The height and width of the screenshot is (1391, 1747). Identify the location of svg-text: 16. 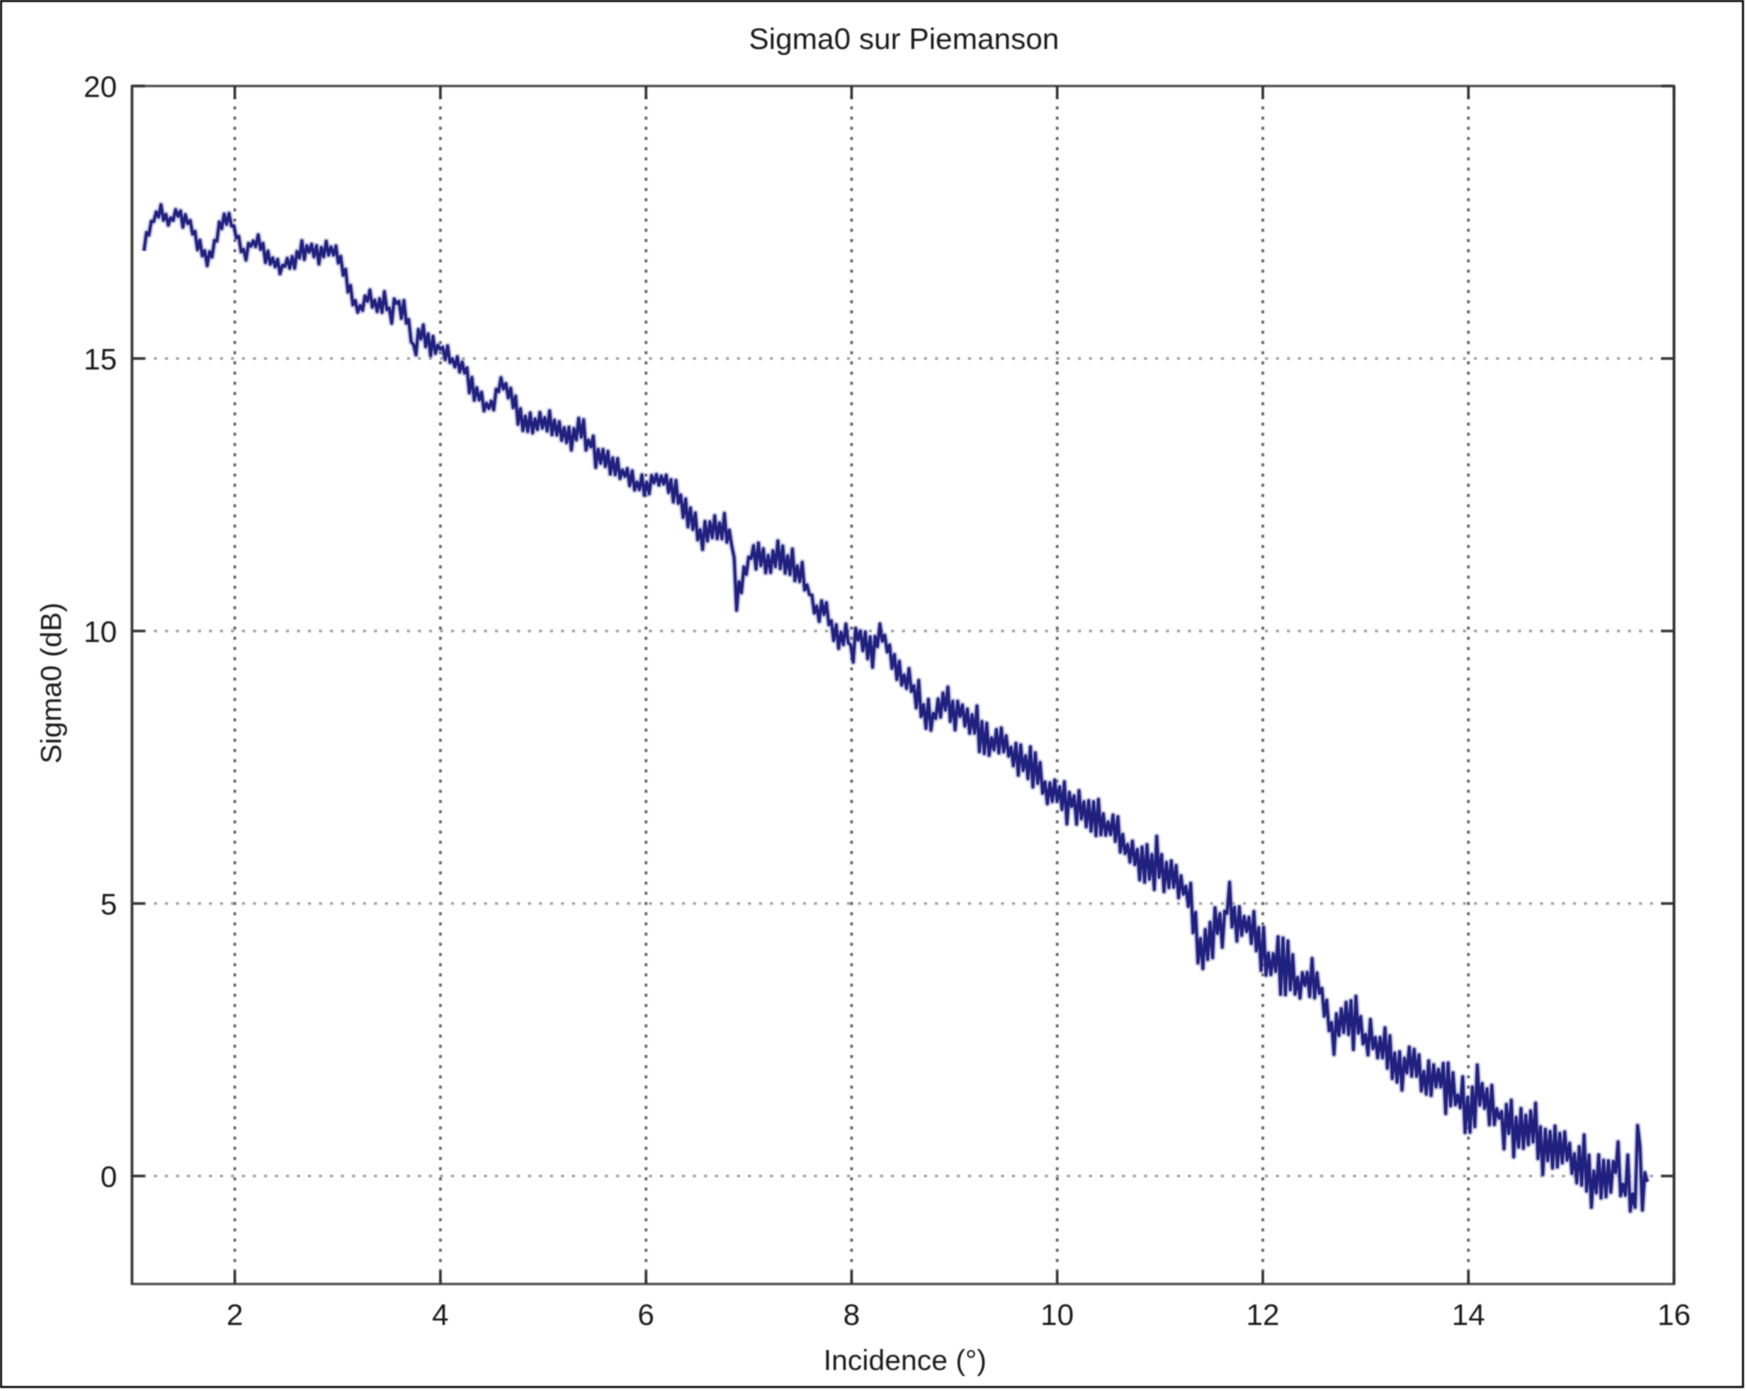
(1673, 1315).